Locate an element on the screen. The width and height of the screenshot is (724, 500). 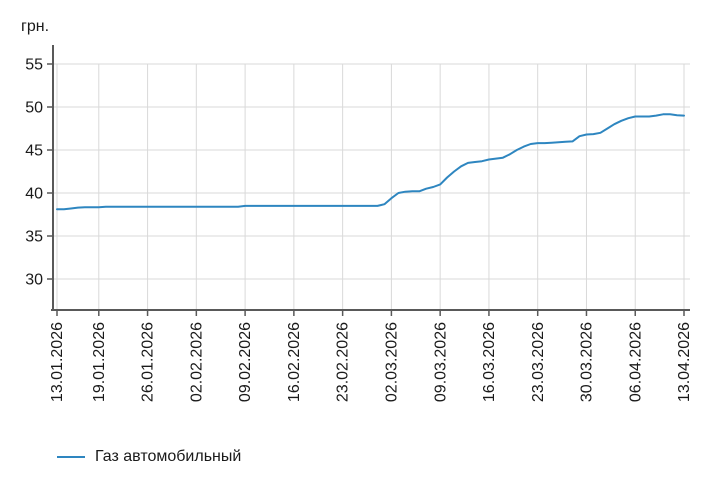
legend: Газ автомобильный is located at coordinates (149, 457).